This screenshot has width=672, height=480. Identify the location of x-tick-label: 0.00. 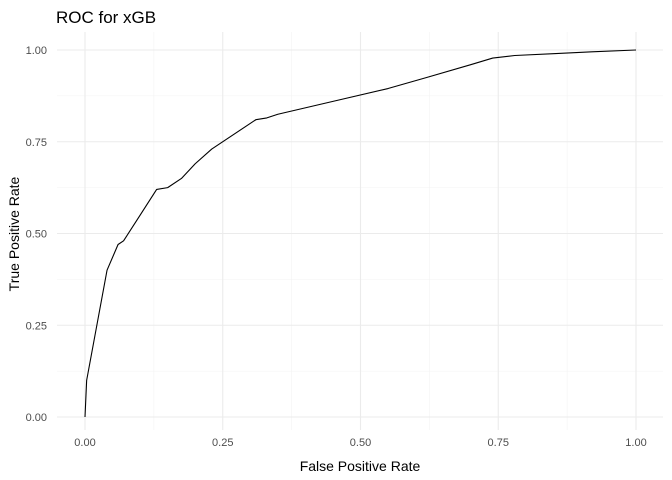
(84, 443).